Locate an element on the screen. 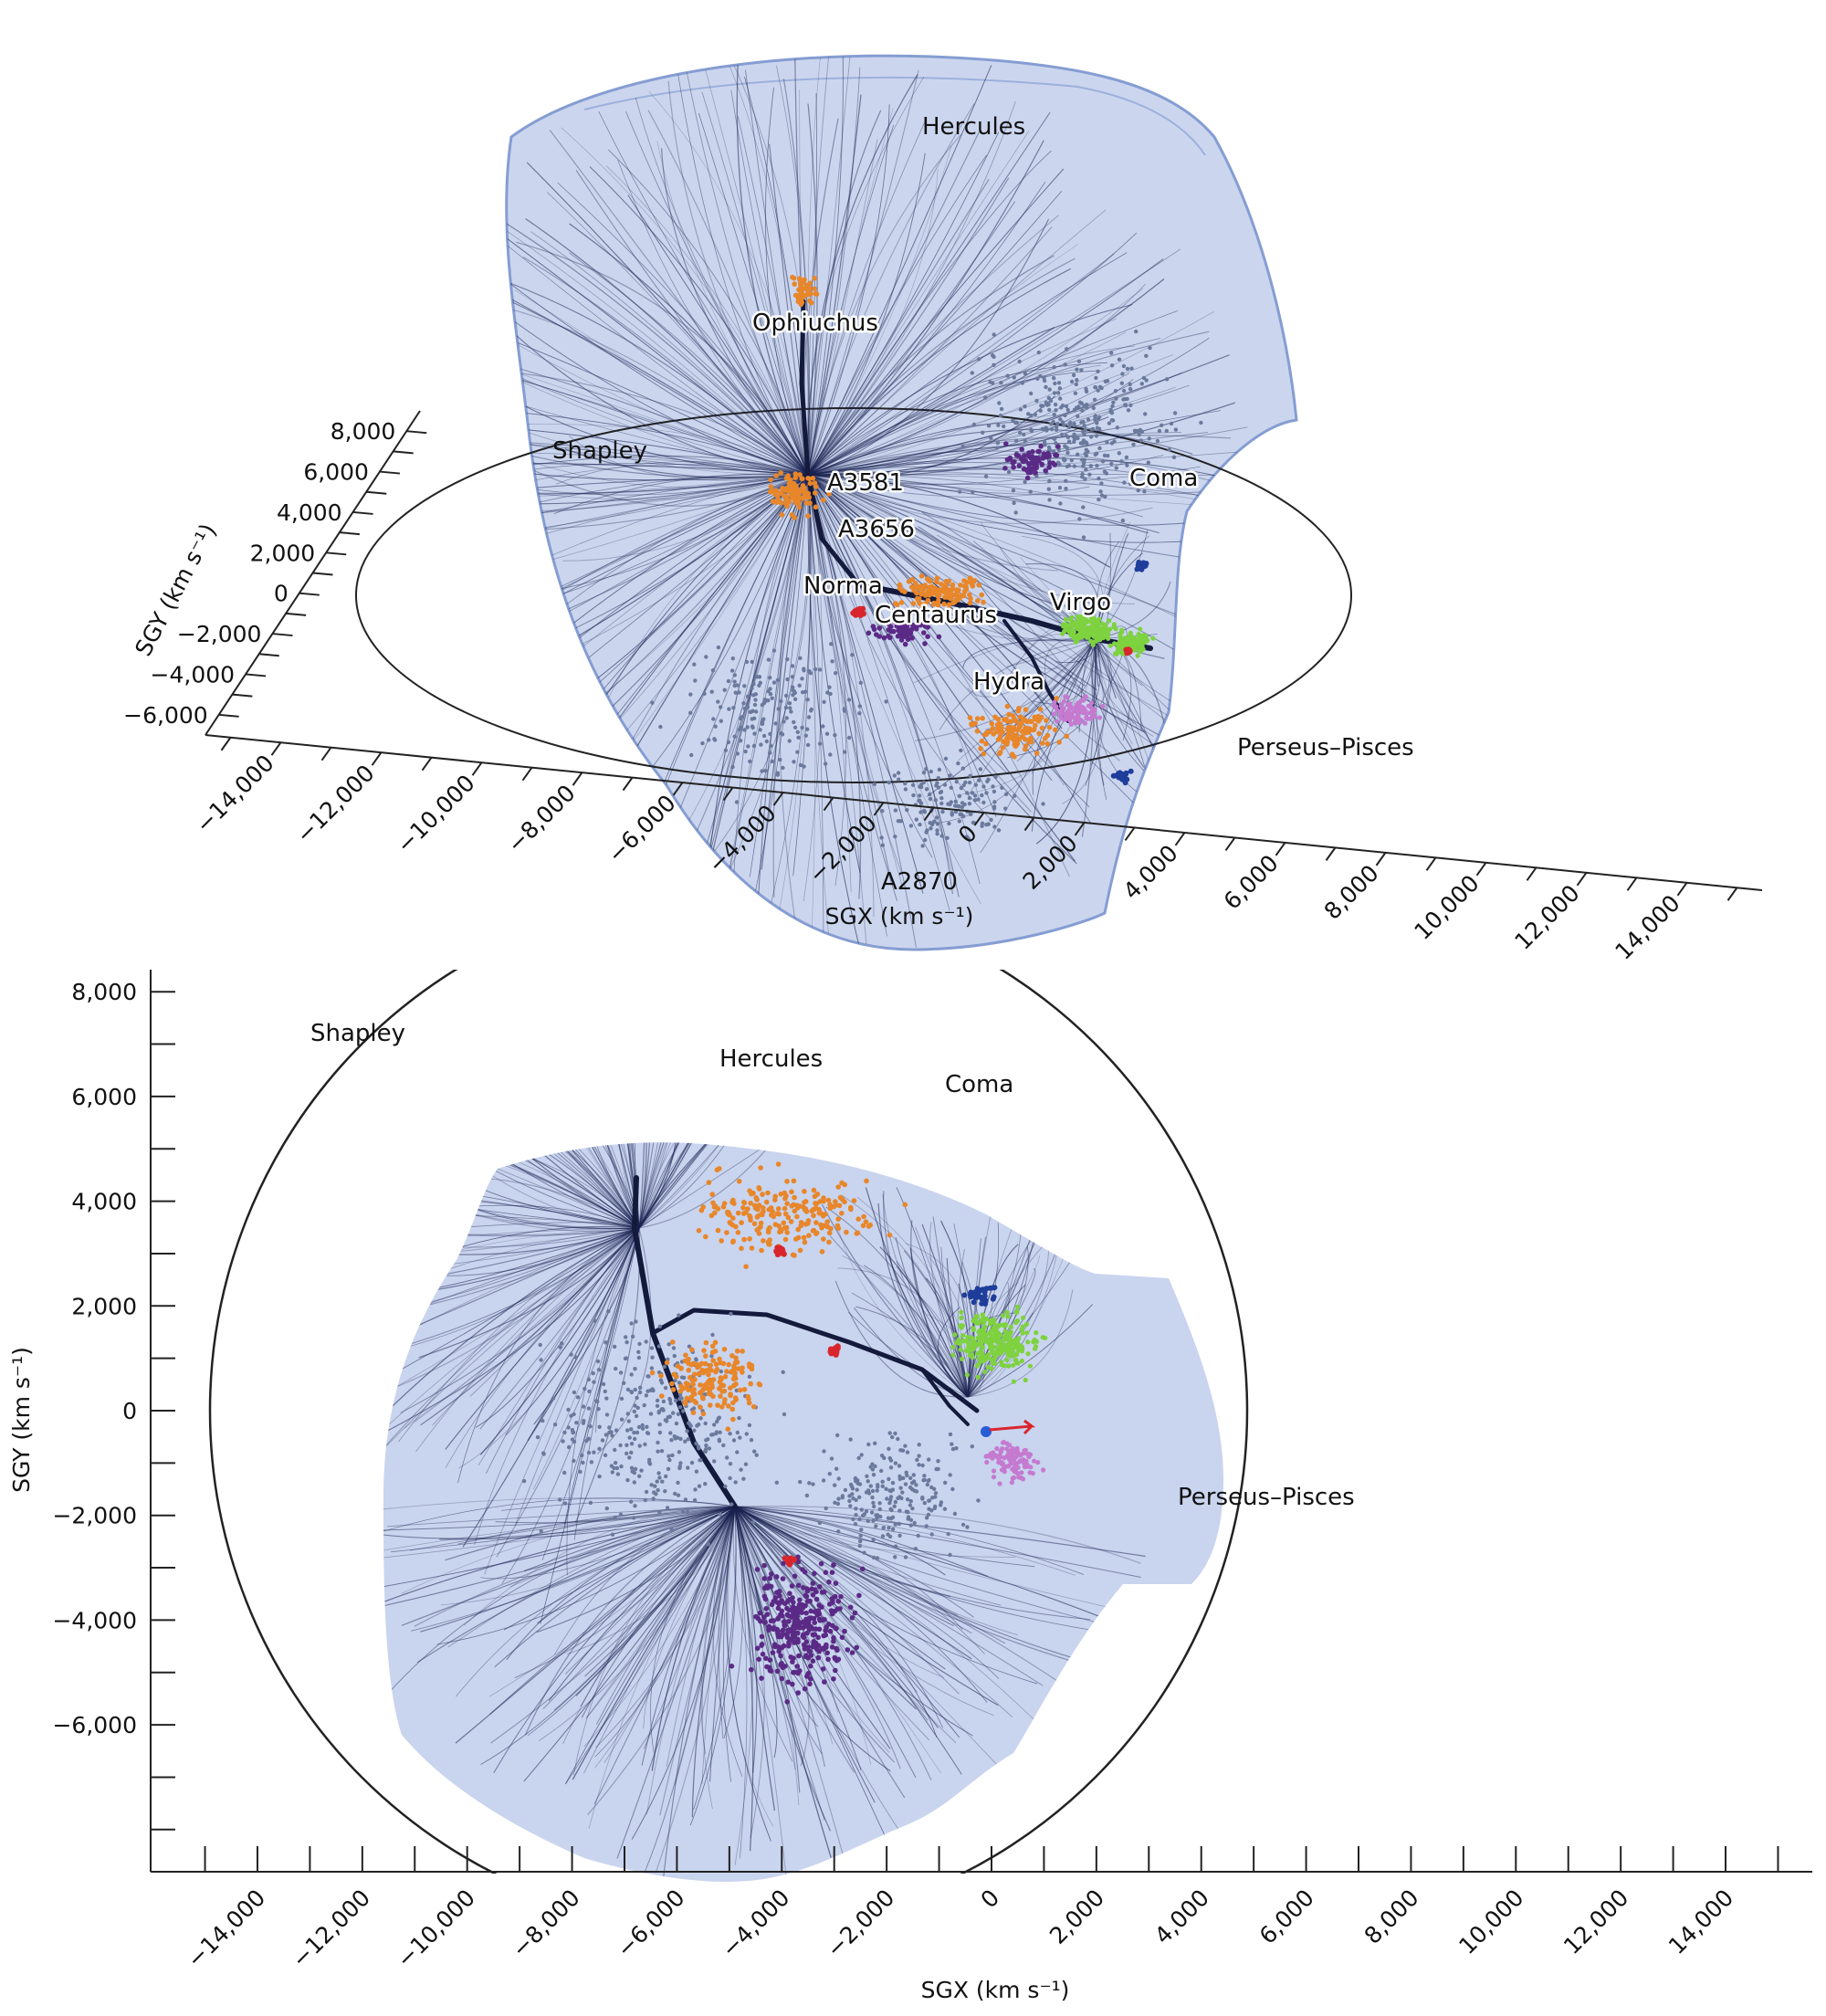  label-shapley-bottom: Shapley is located at coordinates (358, 1033).